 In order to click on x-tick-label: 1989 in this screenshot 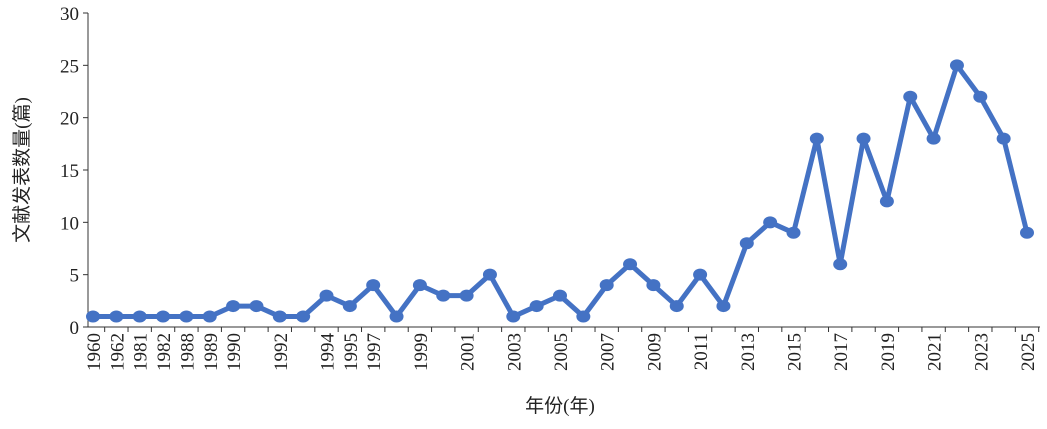, I will do `click(211, 352)`.